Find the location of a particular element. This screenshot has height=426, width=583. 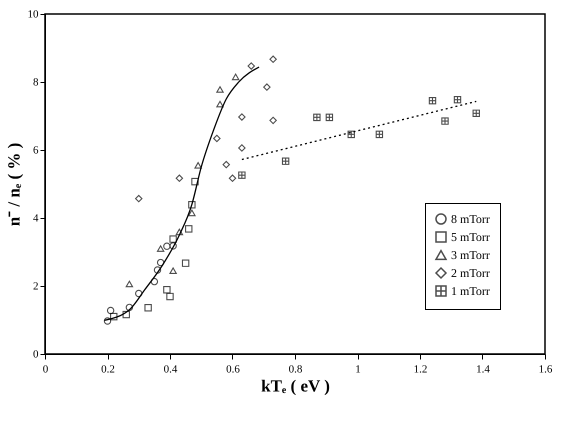

x-tick-label: 0.4 is located at coordinates (171, 370).